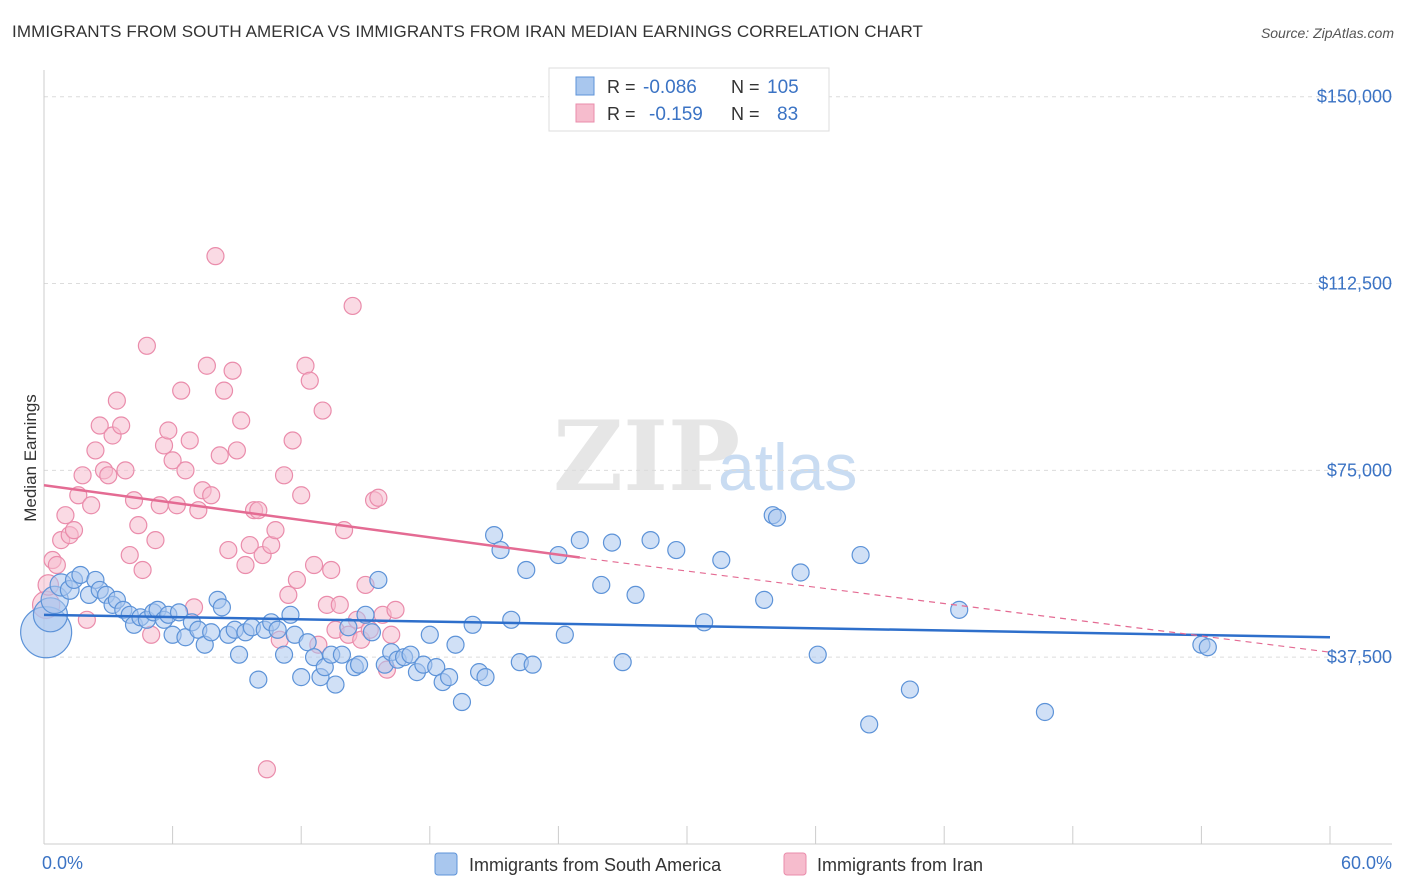  Describe the element at coordinates (676, 114) in the screenshot. I see `legend-r-value-2: -0.159` at that location.